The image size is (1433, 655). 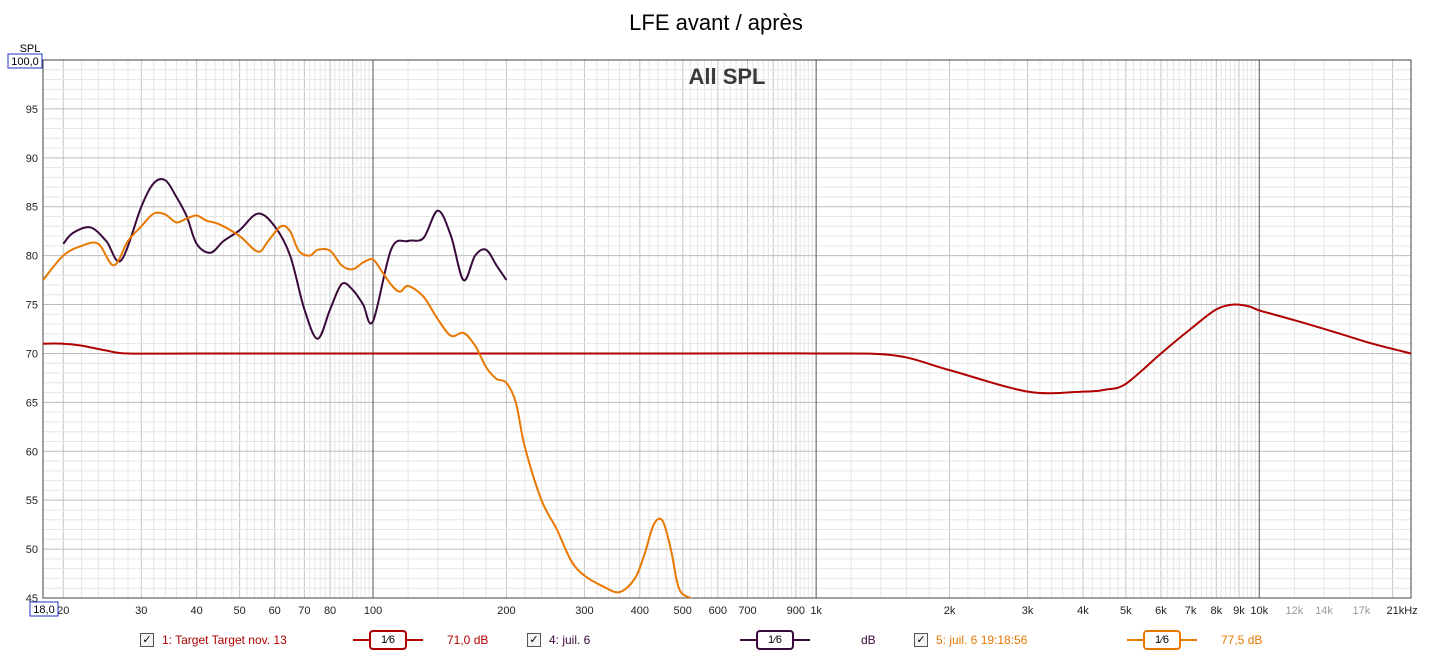 What do you see at coordinates (716, 22) in the screenshot?
I see `chart-title: LFE avant / après` at bounding box center [716, 22].